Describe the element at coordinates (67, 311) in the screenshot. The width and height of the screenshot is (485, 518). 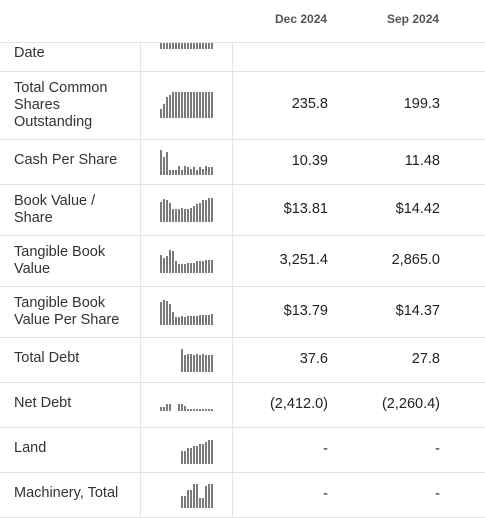
I see `row-label: Tangible Book Value Per Share` at that location.